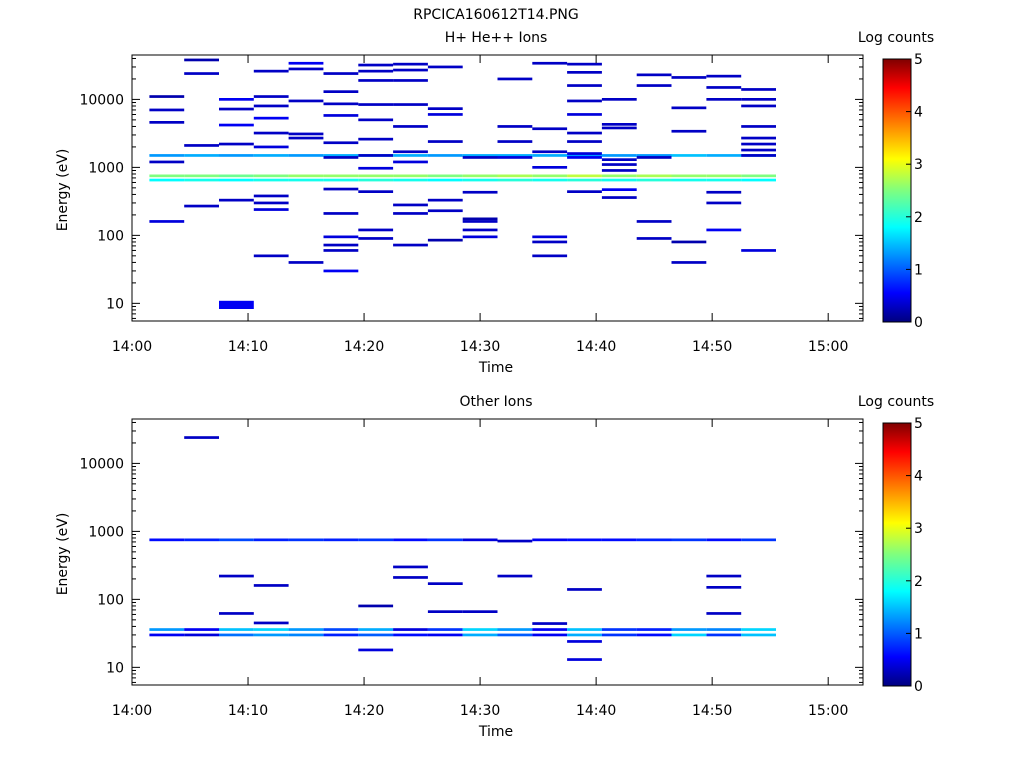  Describe the element at coordinates (63, 554) in the screenshot. I see `y-axis-label: Energy (eV)` at that location.